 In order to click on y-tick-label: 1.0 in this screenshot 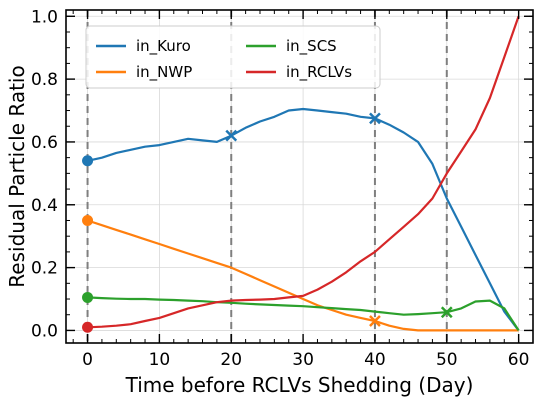, I will do `click(44, 17)`.